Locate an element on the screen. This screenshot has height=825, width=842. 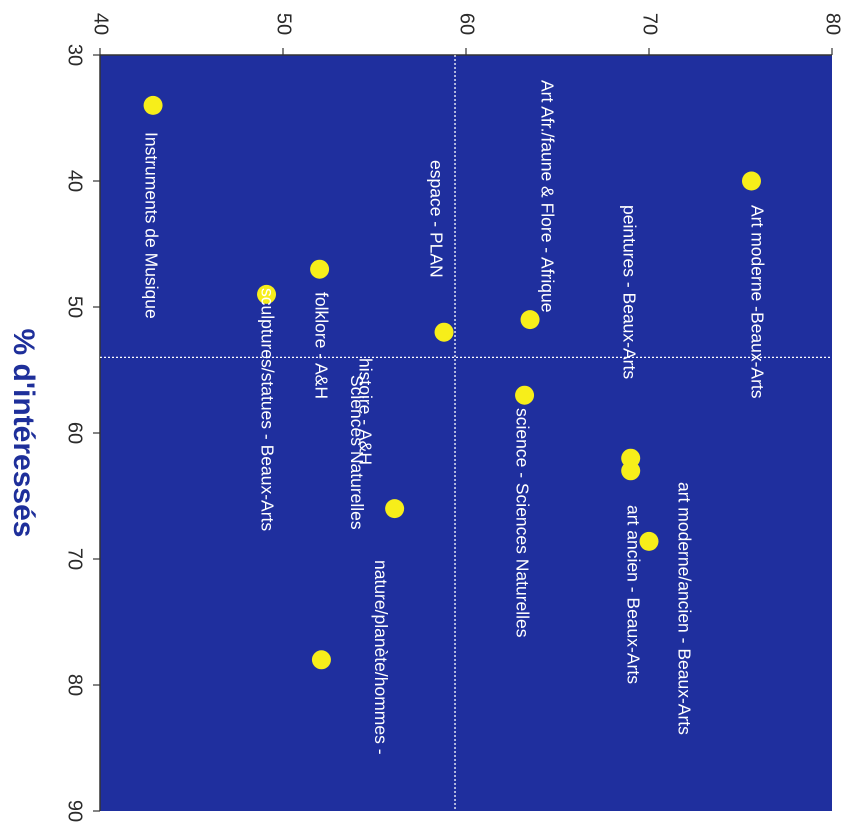
point-label: Instruments de Musique is located at coordinates (151, 225).